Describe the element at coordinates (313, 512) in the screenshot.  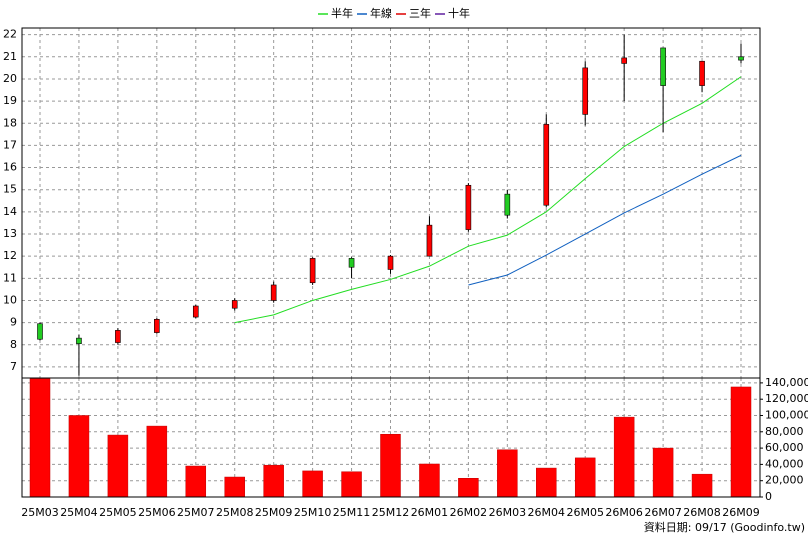
I see `x-tick-label: 25M10` at that location.